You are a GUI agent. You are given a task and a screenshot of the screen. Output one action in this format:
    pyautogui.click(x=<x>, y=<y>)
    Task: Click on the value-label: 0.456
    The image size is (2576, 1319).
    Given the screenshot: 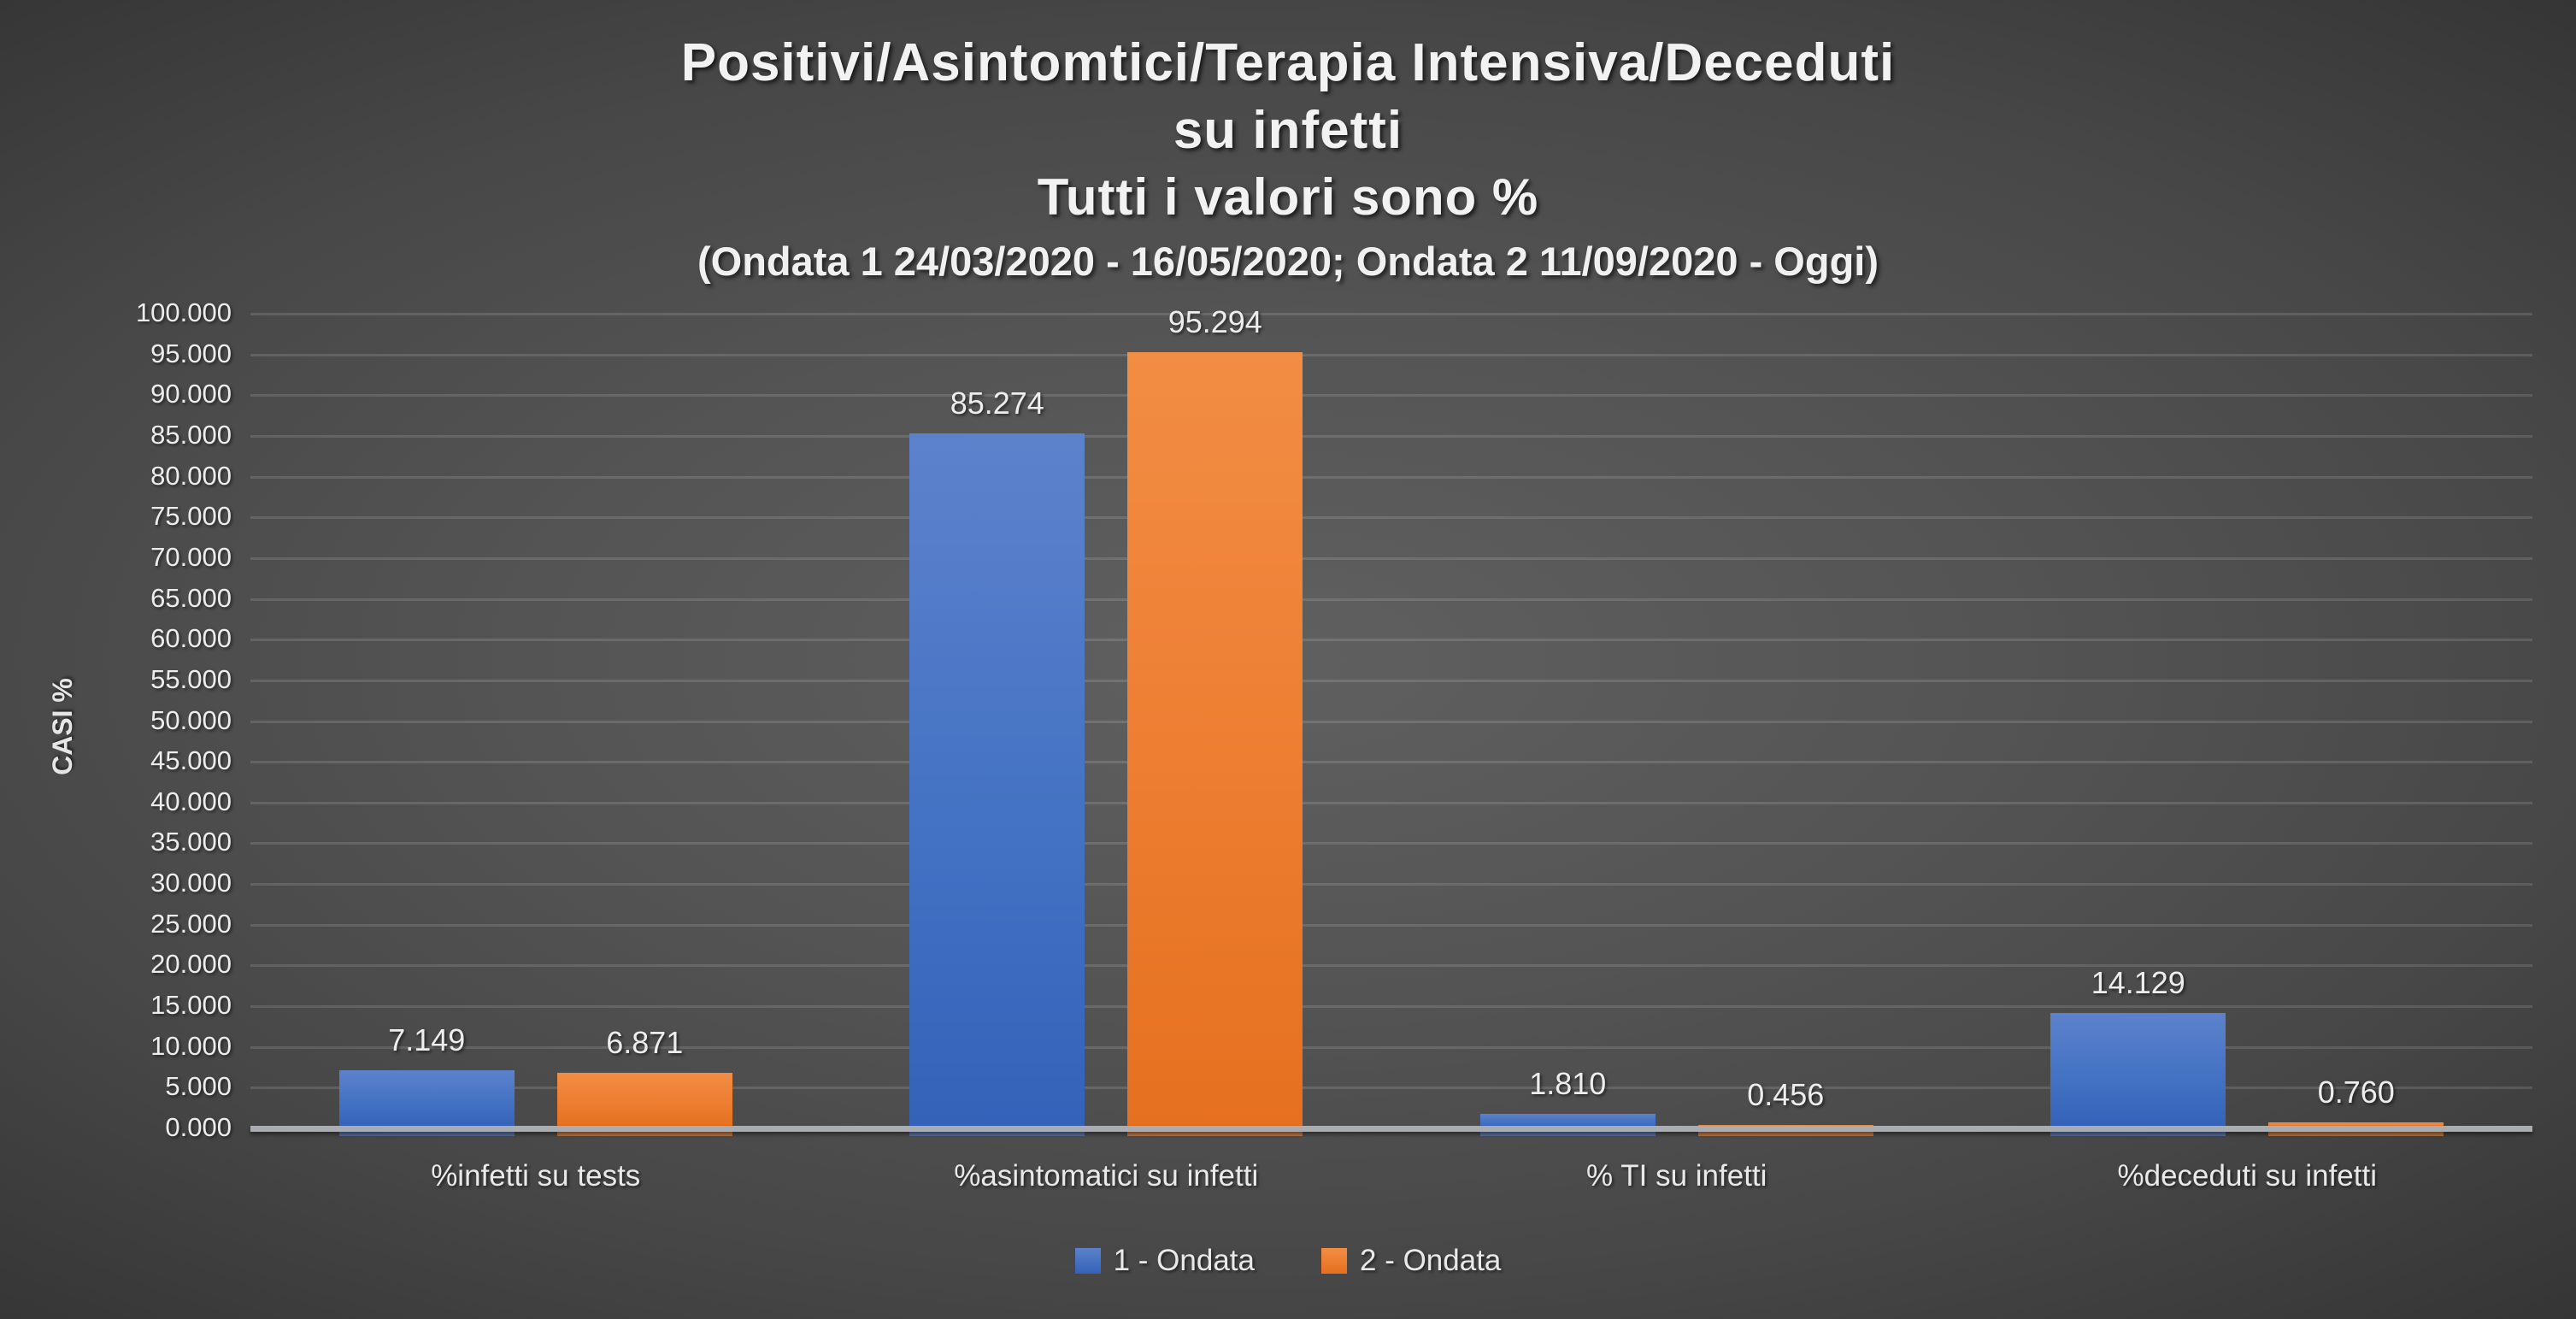 What is the action you would take?
    pyautogui.click(x=1786, y=1094)
    